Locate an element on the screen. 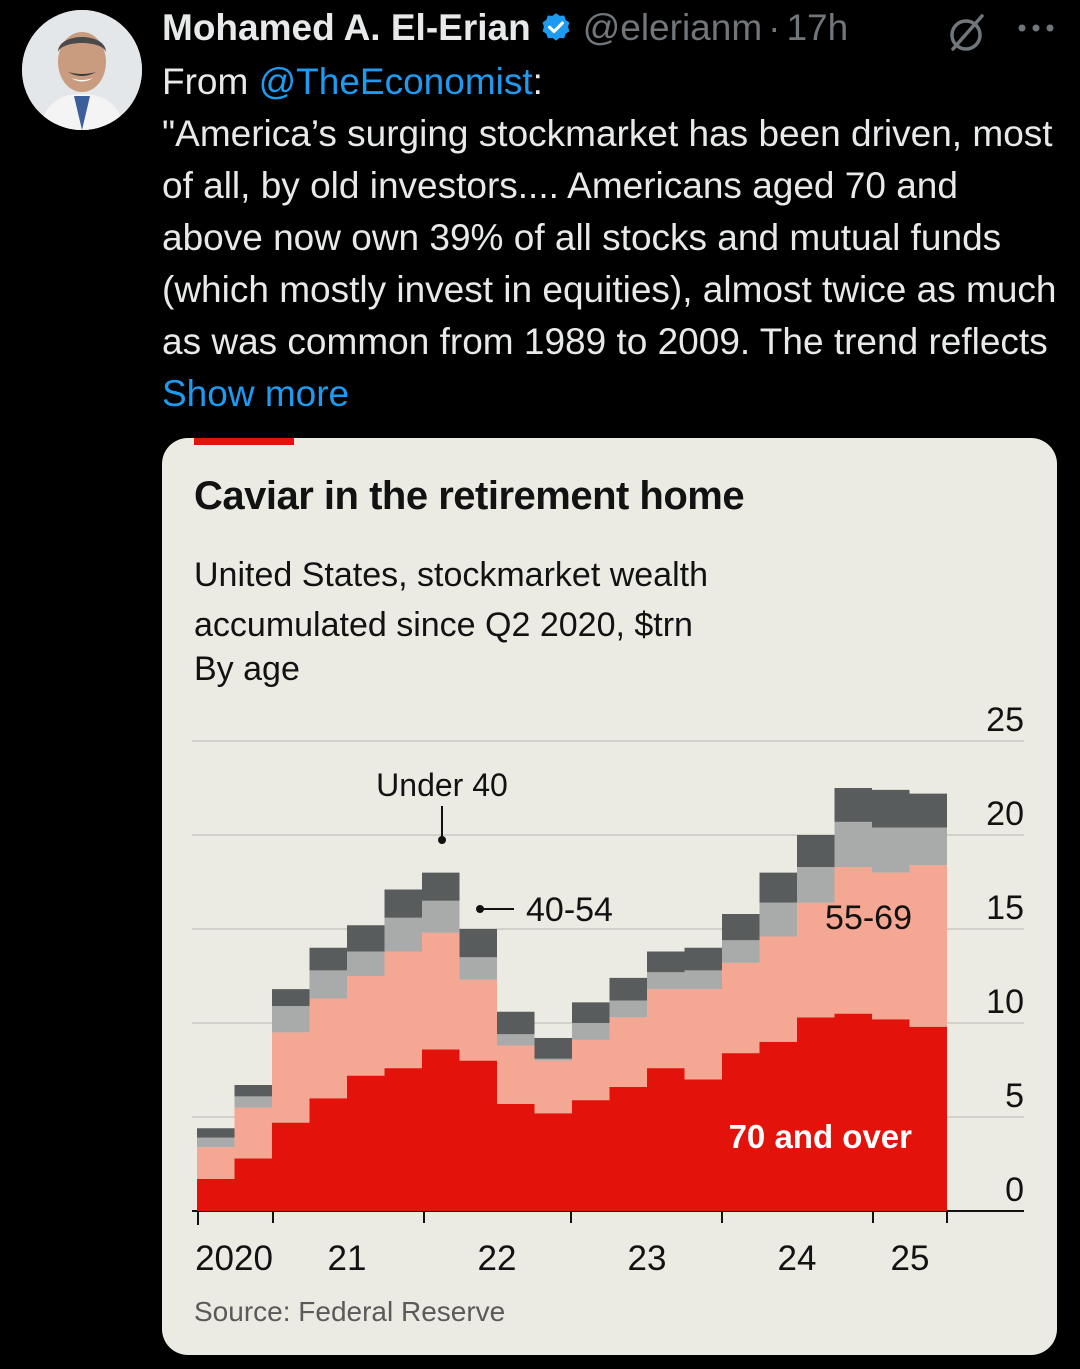  annotation-55-69: 55-69 is located at coordinates (868, 918).